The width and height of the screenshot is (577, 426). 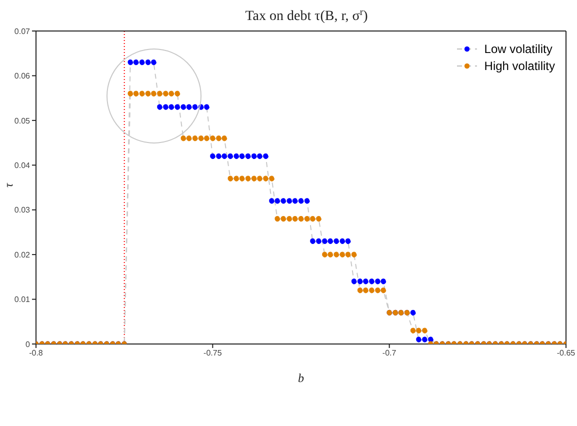 I want to click on chart-title: Tax on debt τ(B, r, σ$^{r}$), so click(x=306, y=15).